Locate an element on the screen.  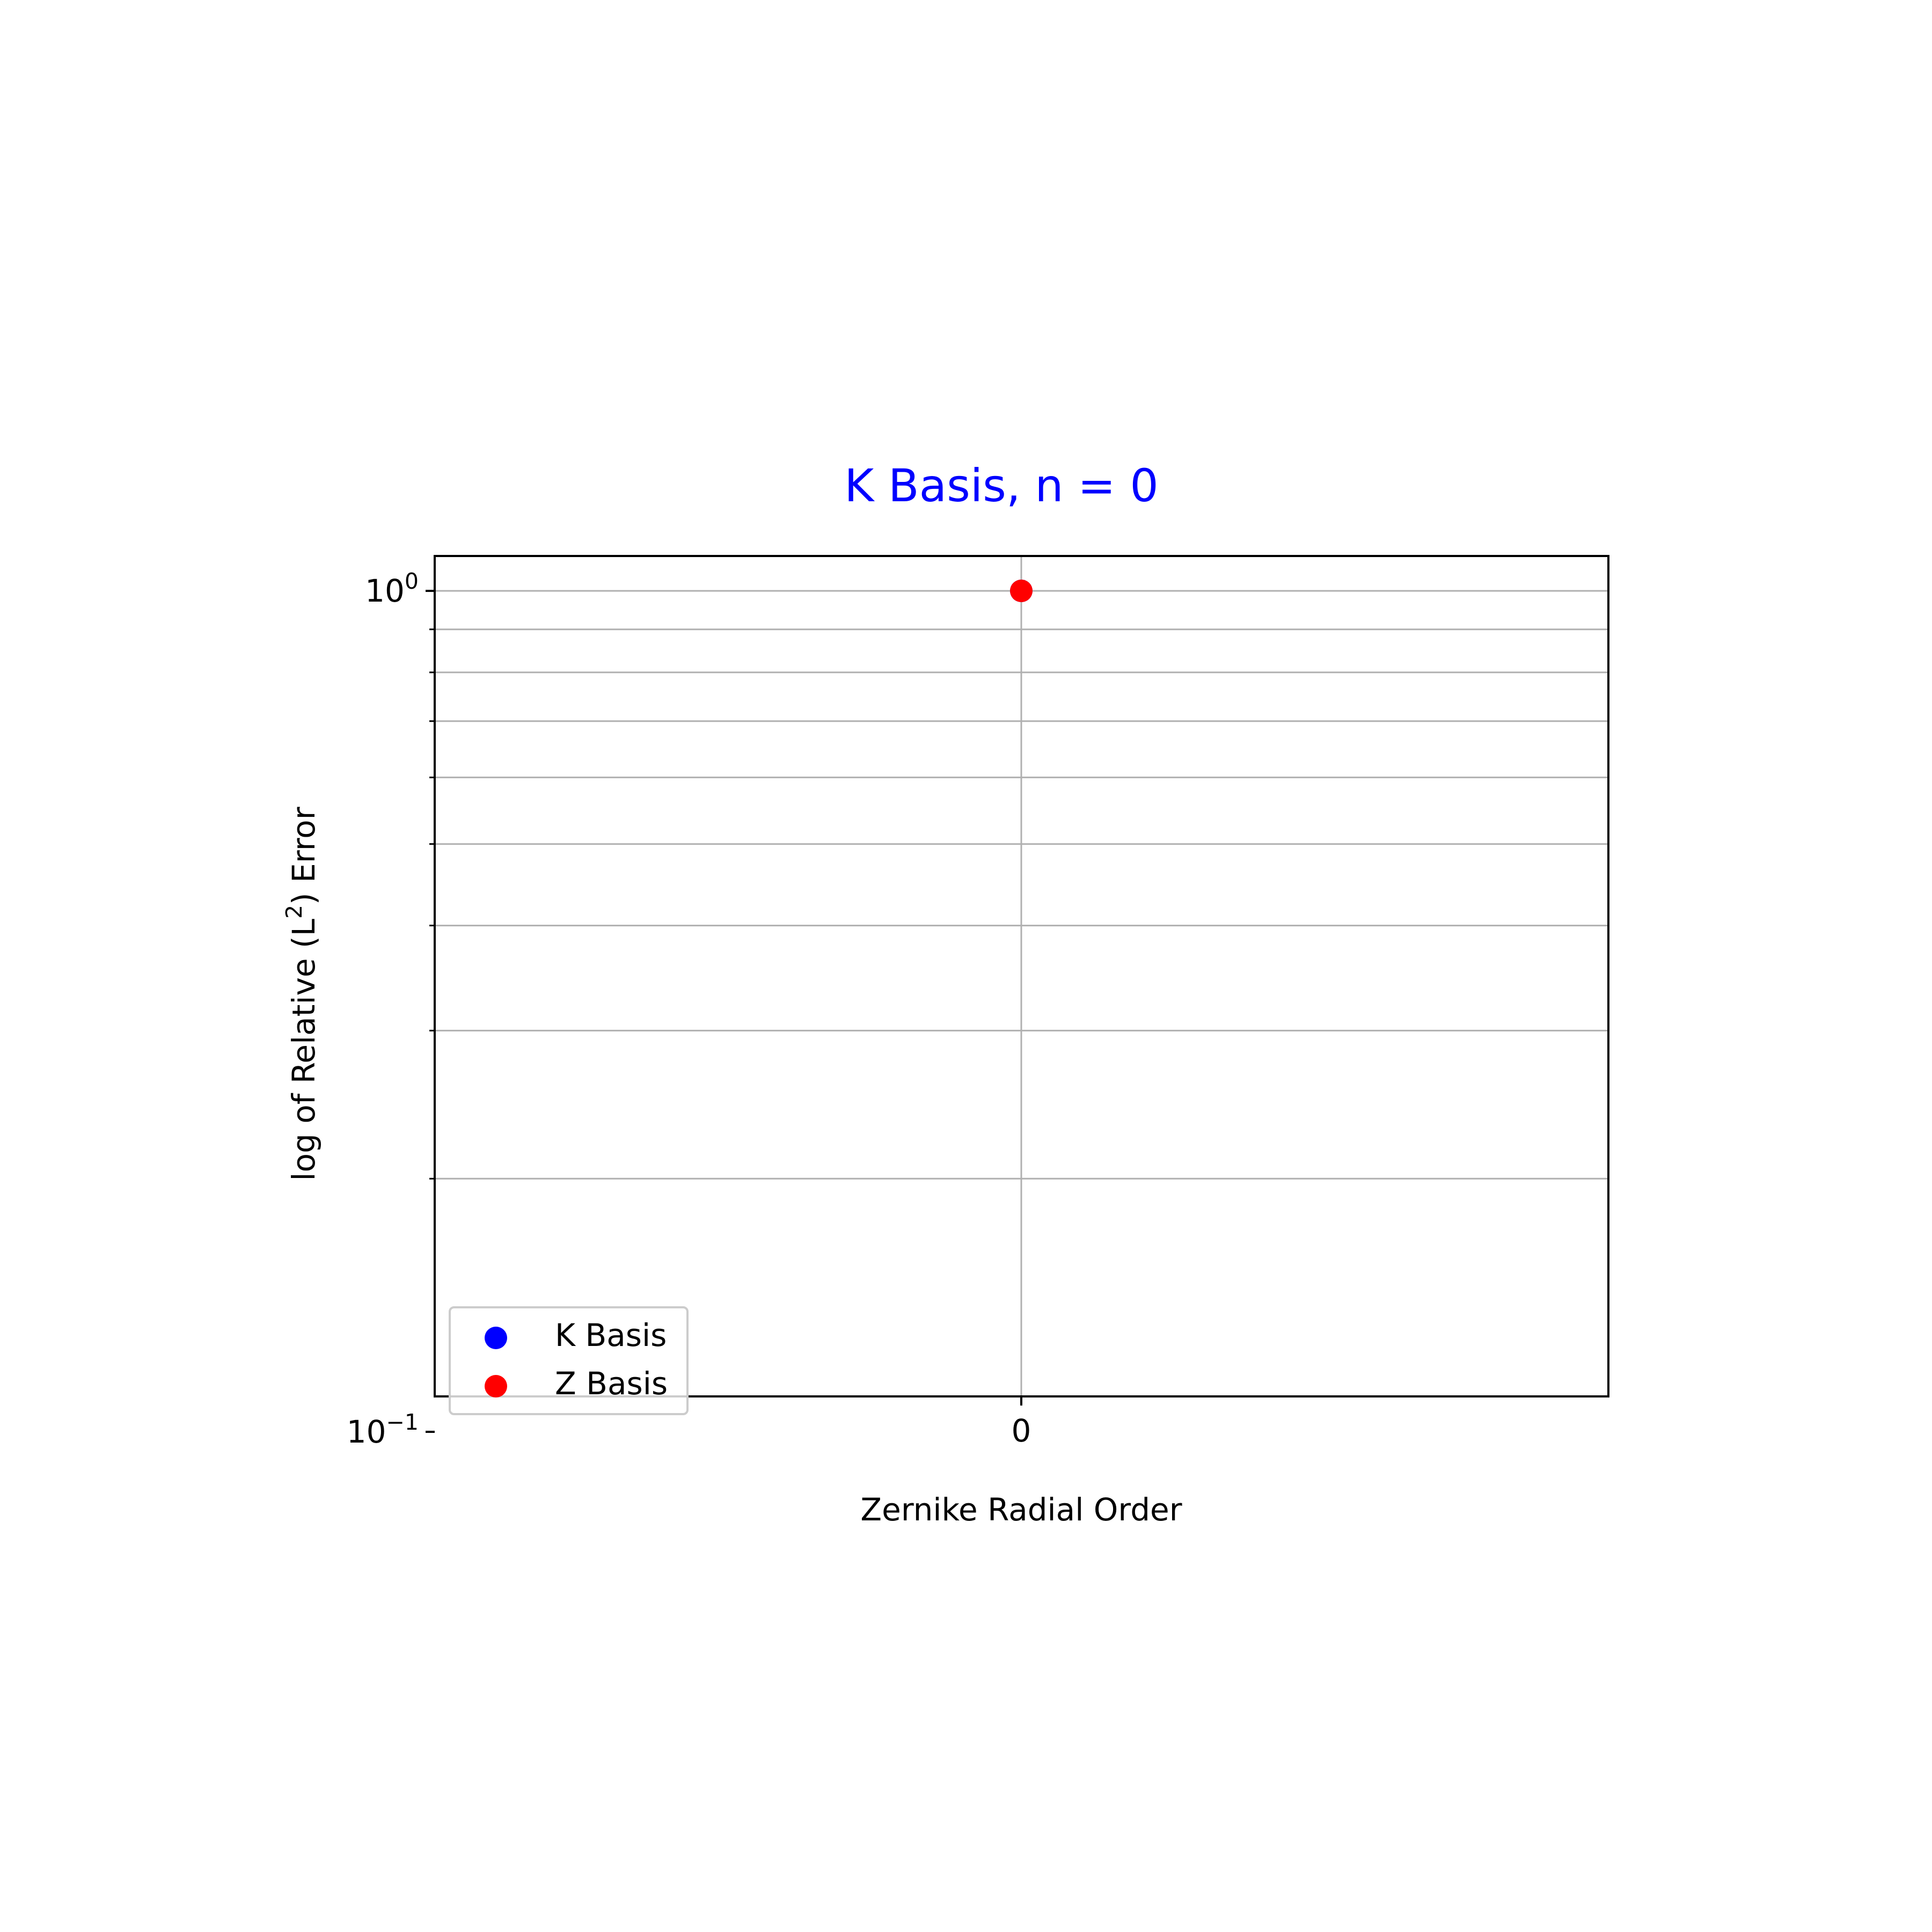
legend-box is located at coordinates (569, 1360).